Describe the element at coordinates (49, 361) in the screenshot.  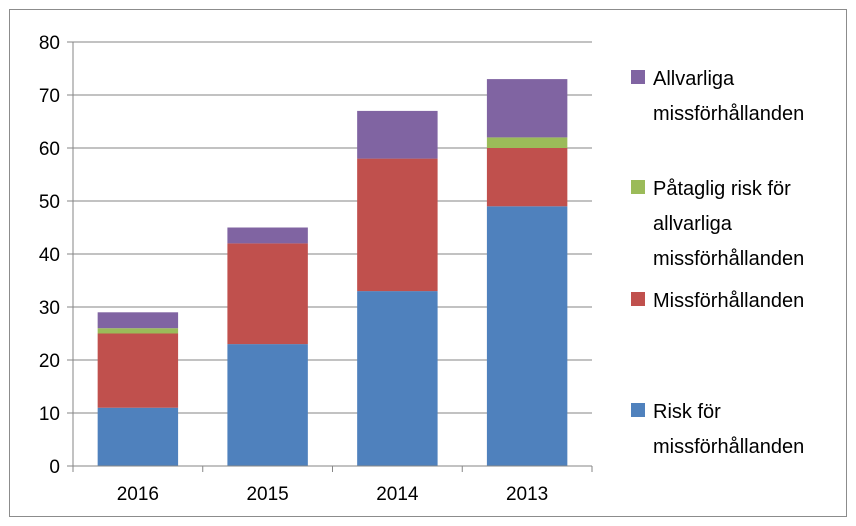
I see `y-tick-label: 20` at that location.